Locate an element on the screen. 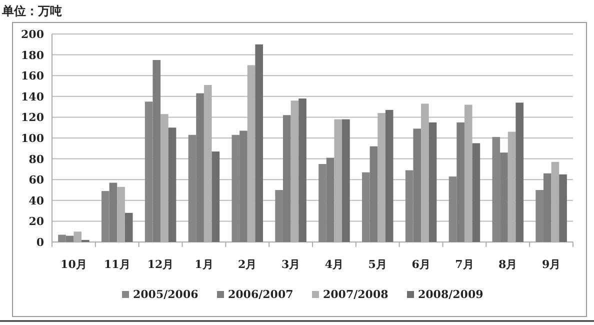 Image resolution: width=594 pixels, height=325 pixels. y-tick-label: 40 is located at coordinates (36, 201).